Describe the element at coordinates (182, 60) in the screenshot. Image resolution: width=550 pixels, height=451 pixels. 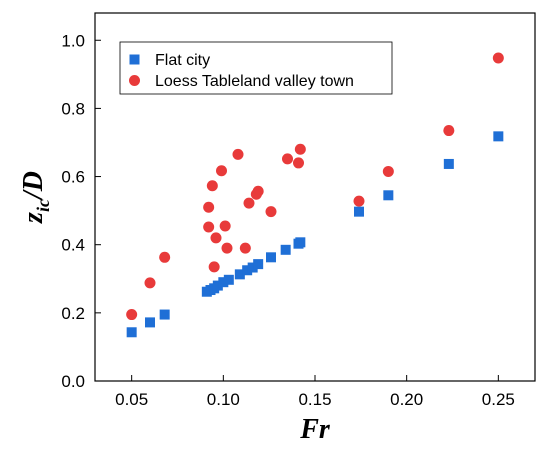
I see `legend-label-flat-city: Flat city` at that location.